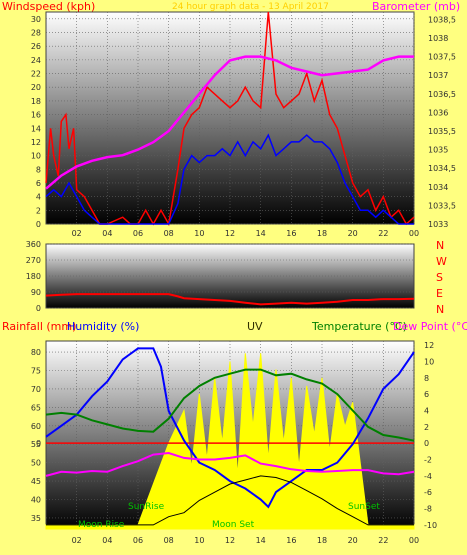 The image size is (467, 555). I want to click on y-right-tick-label: 1038,5, so click(442, 19).